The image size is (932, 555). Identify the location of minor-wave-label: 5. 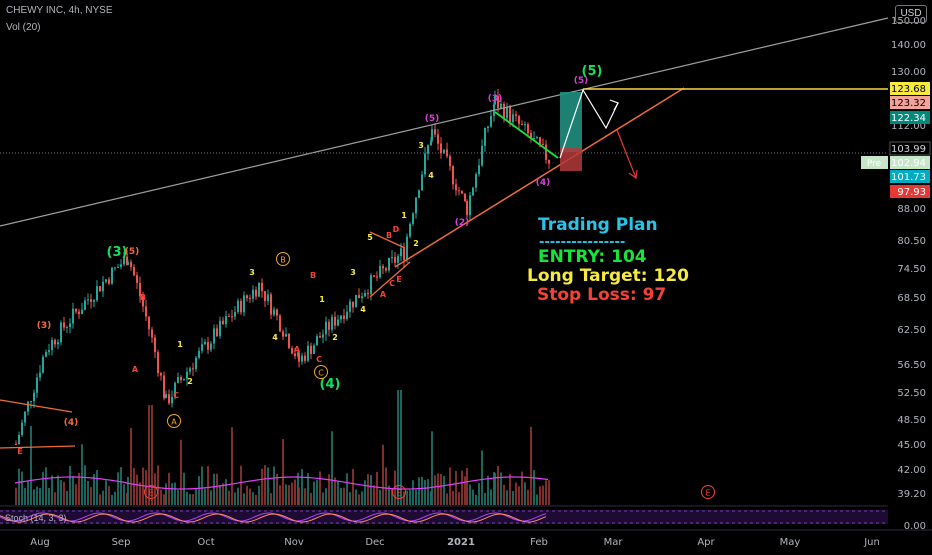
(370, 237).